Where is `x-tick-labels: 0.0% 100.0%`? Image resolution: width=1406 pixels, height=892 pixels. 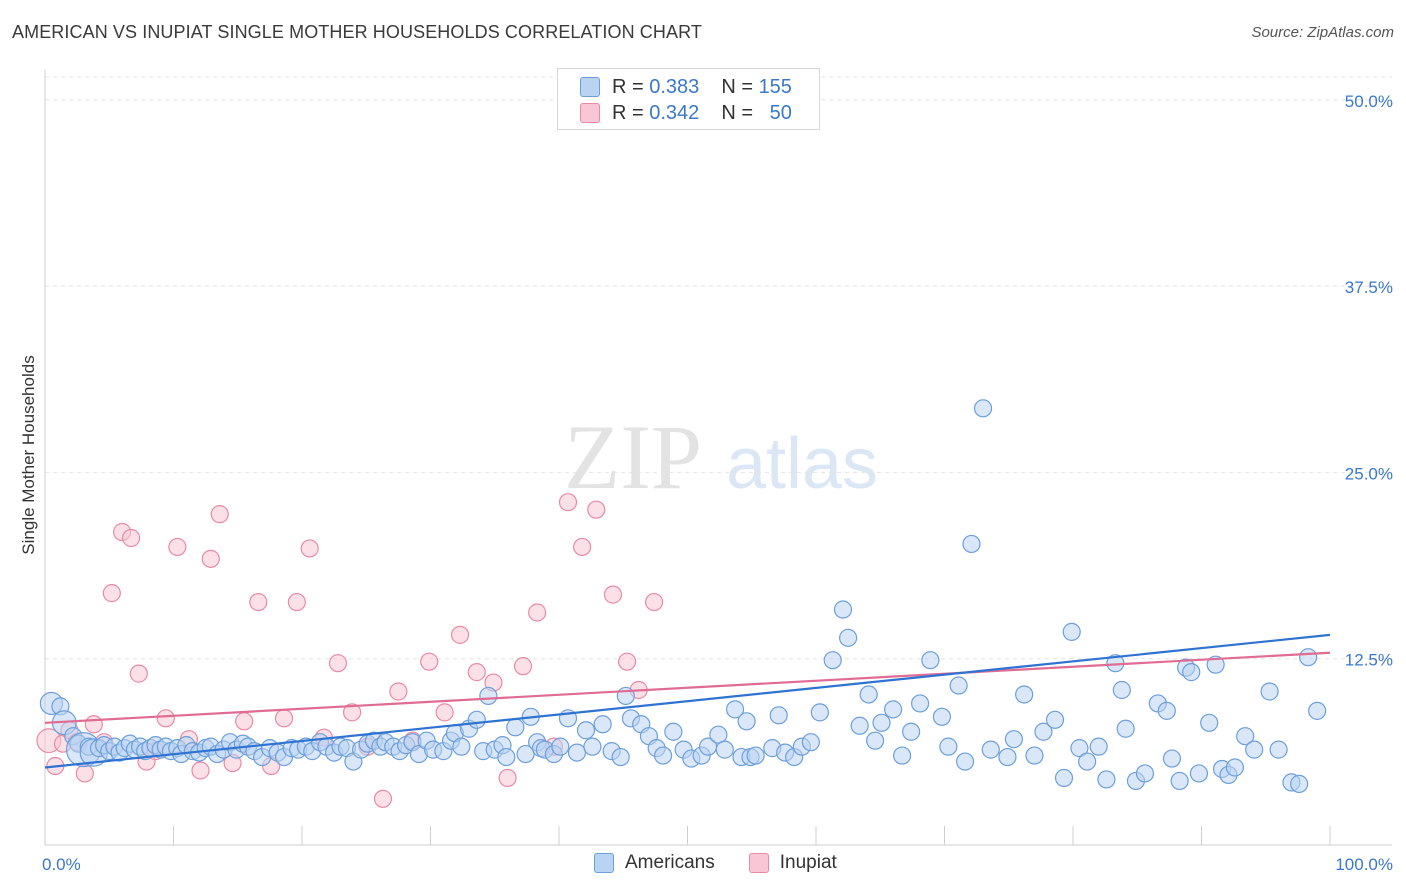
x-tick-labels: 0.0% 100.0% is located at coordinates (717, 864).